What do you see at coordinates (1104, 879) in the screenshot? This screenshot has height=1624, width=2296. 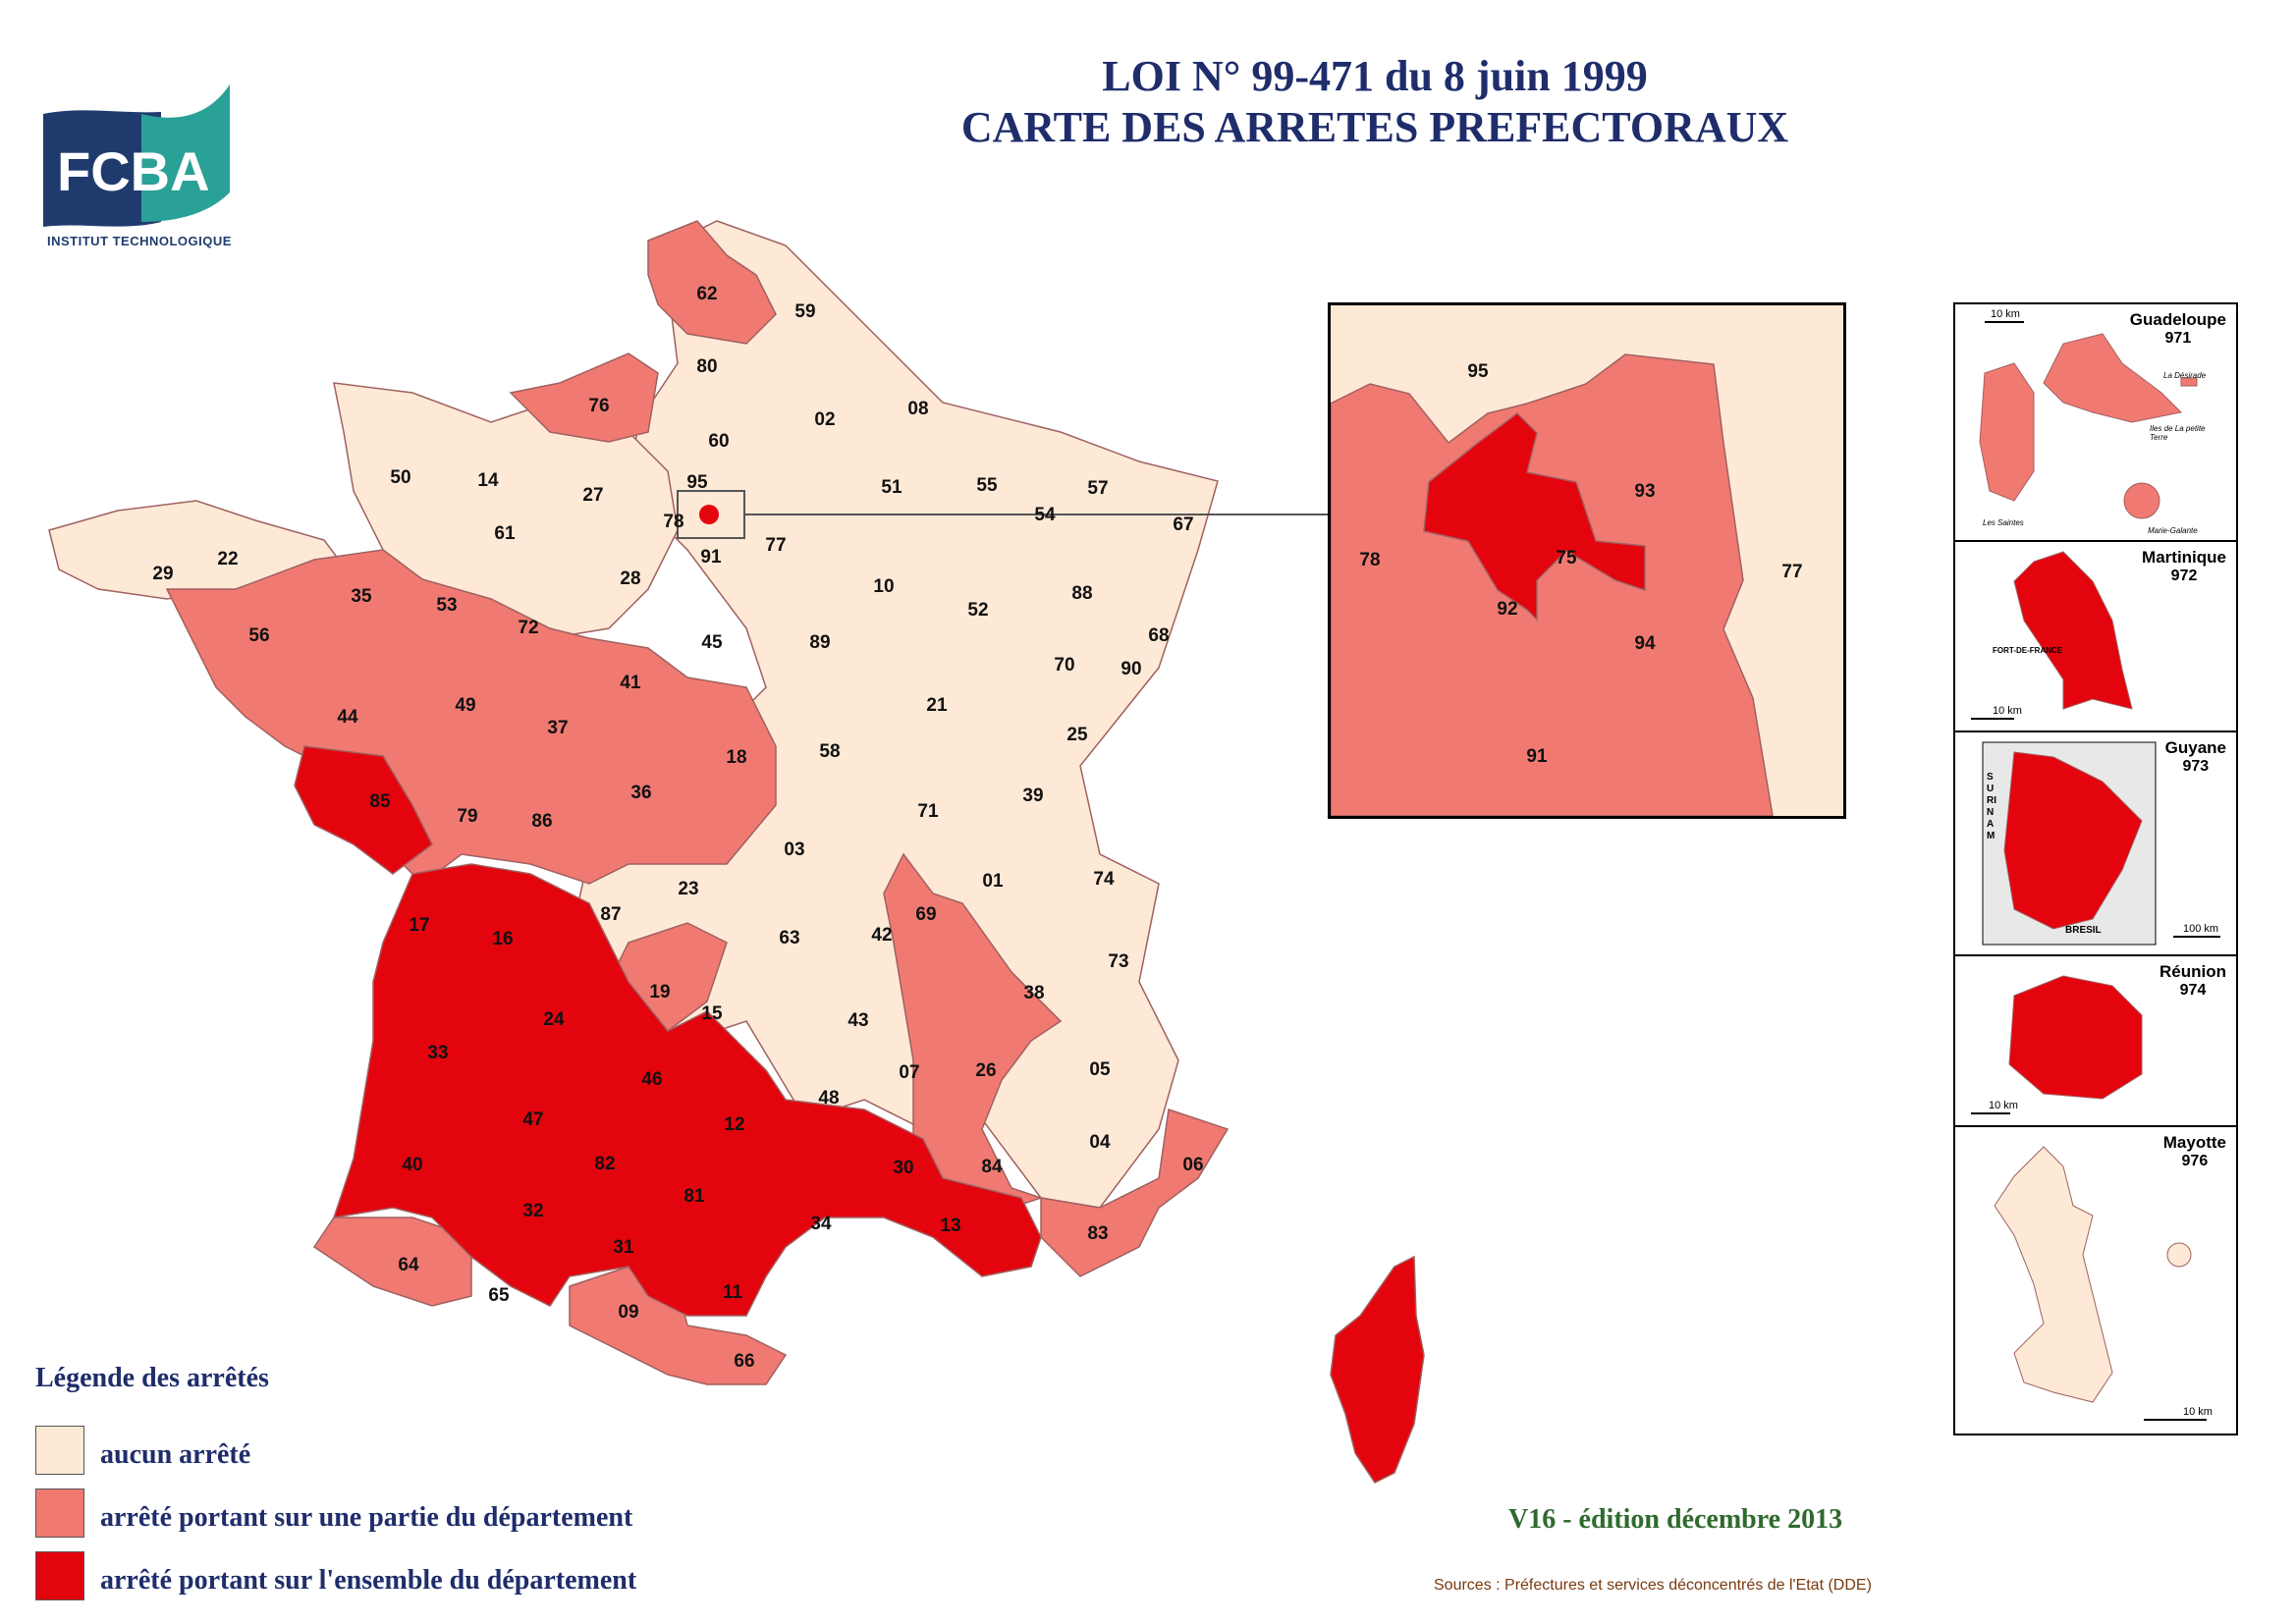 I see `dept-label-74: 74` at bounding box center [1104, 879].